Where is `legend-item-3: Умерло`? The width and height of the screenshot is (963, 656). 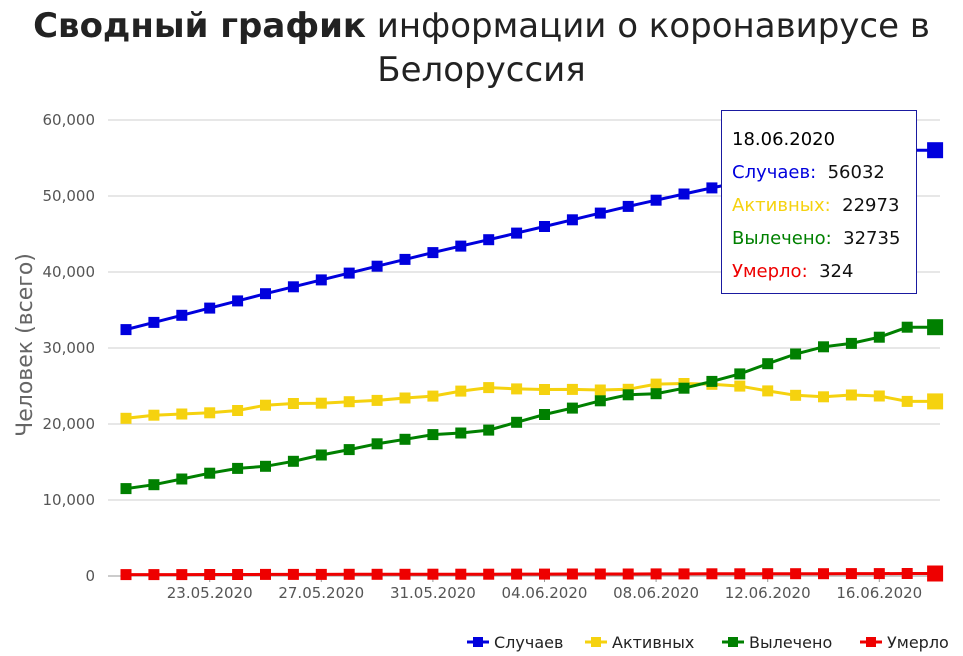
legend-item-3: Умерло is located at coordinates (904, 642).